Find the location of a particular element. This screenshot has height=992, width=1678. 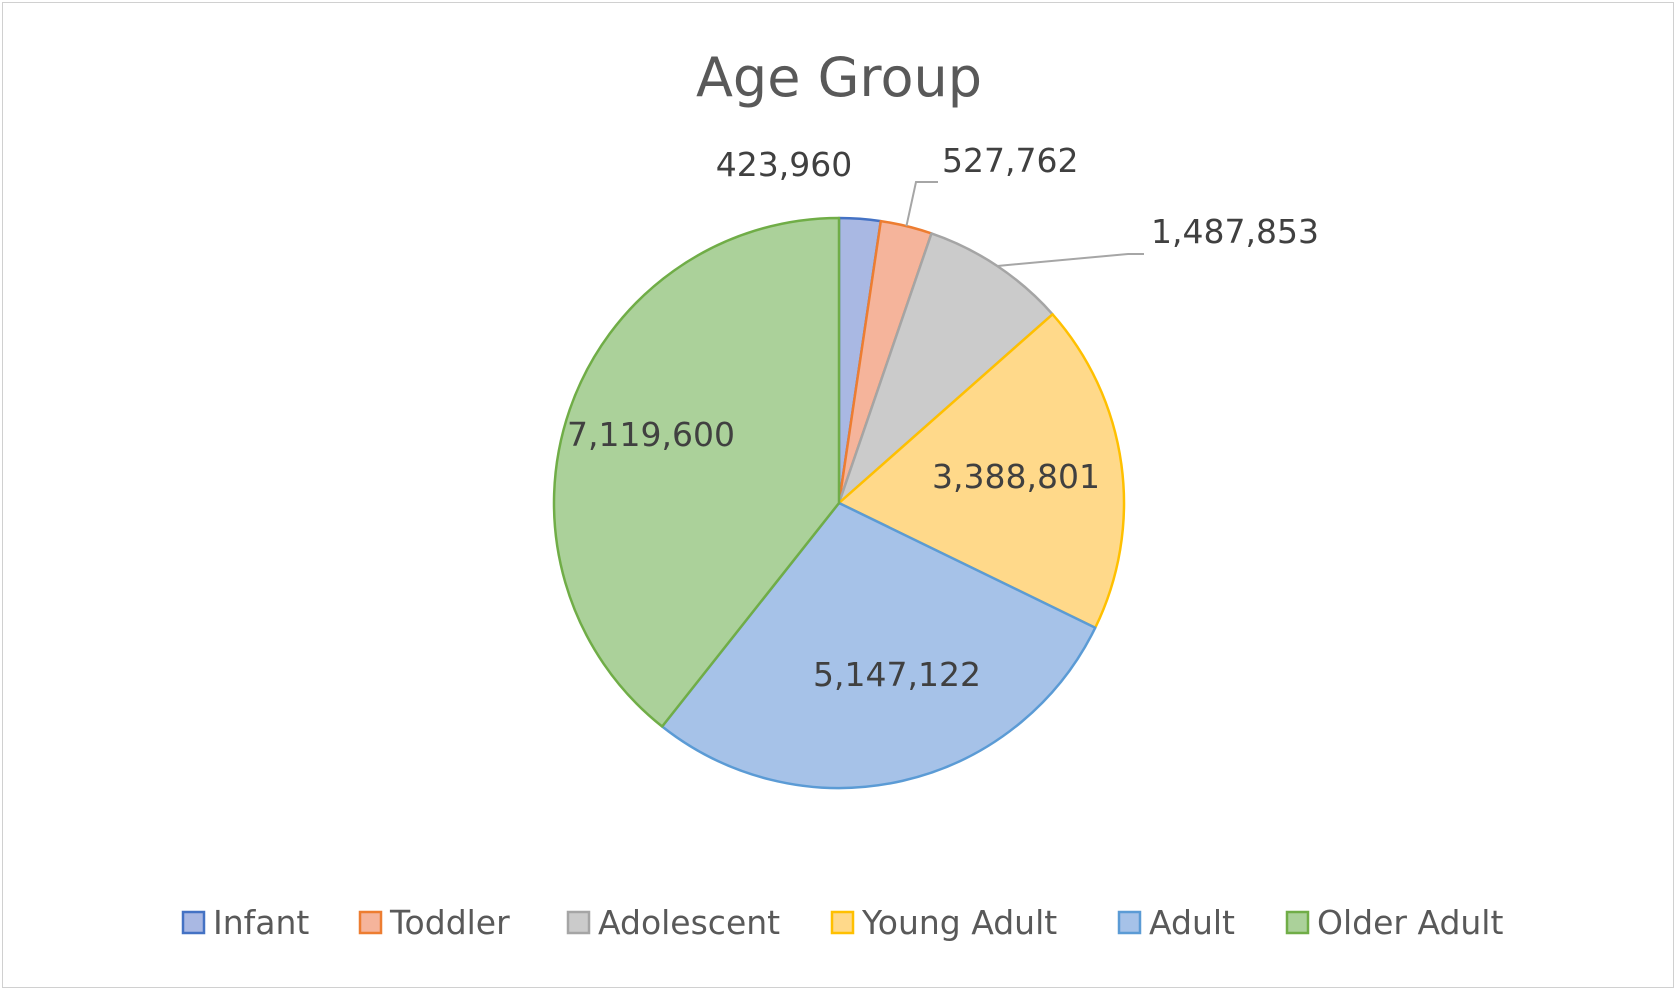

data-label-adolescent: 1,487,853 is located at coordinates (1235, 231).